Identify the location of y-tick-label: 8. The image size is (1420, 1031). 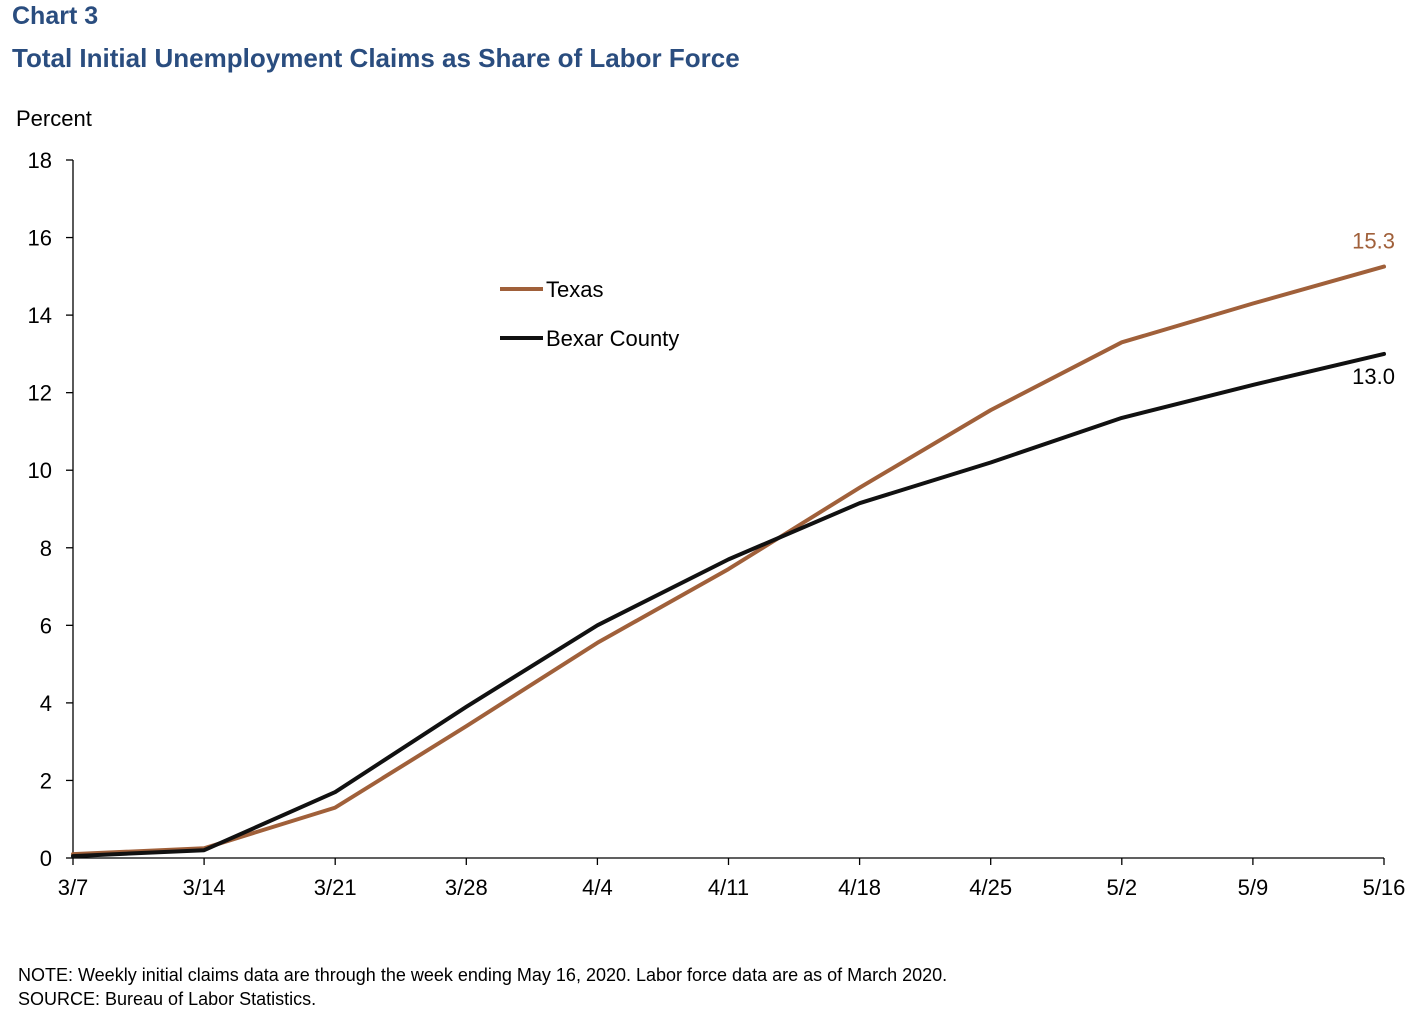
(46, 548).